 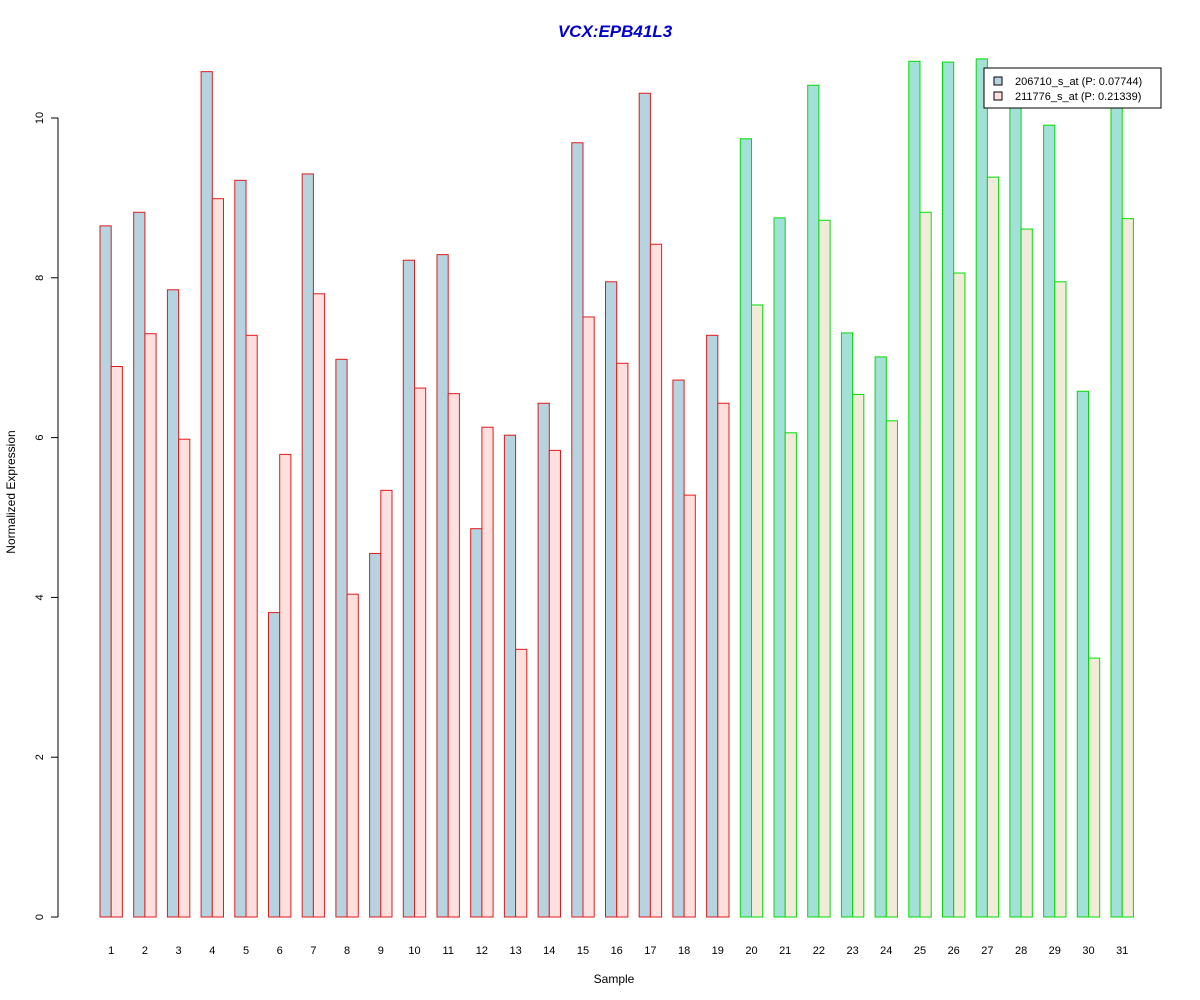 I want to click on x-tick-label: 15, so click(x=583, y=951).